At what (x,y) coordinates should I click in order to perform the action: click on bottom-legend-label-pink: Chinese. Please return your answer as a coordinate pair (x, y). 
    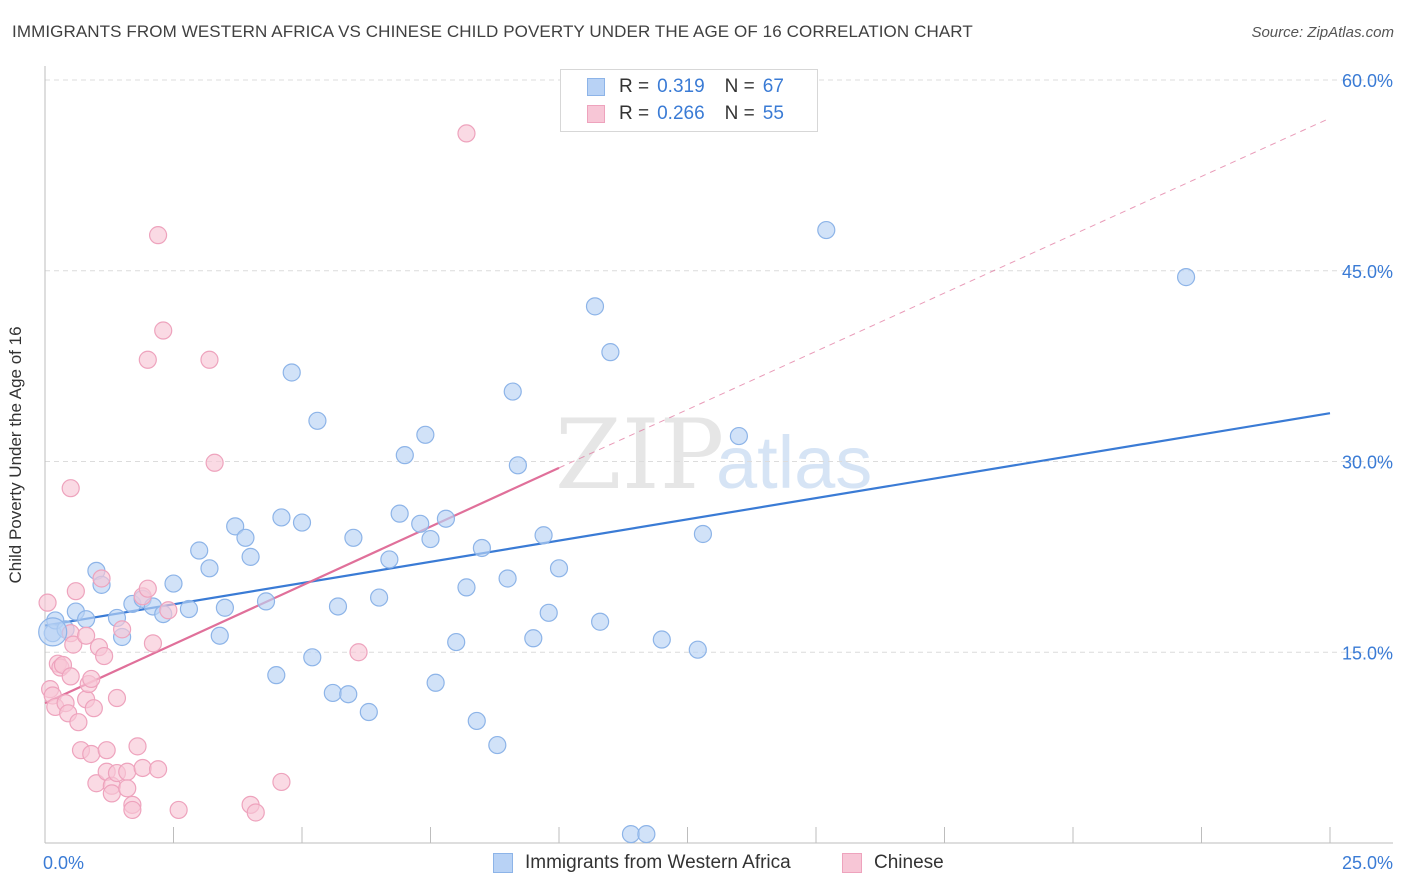
    Looking at the image, I should click on (909, 862).